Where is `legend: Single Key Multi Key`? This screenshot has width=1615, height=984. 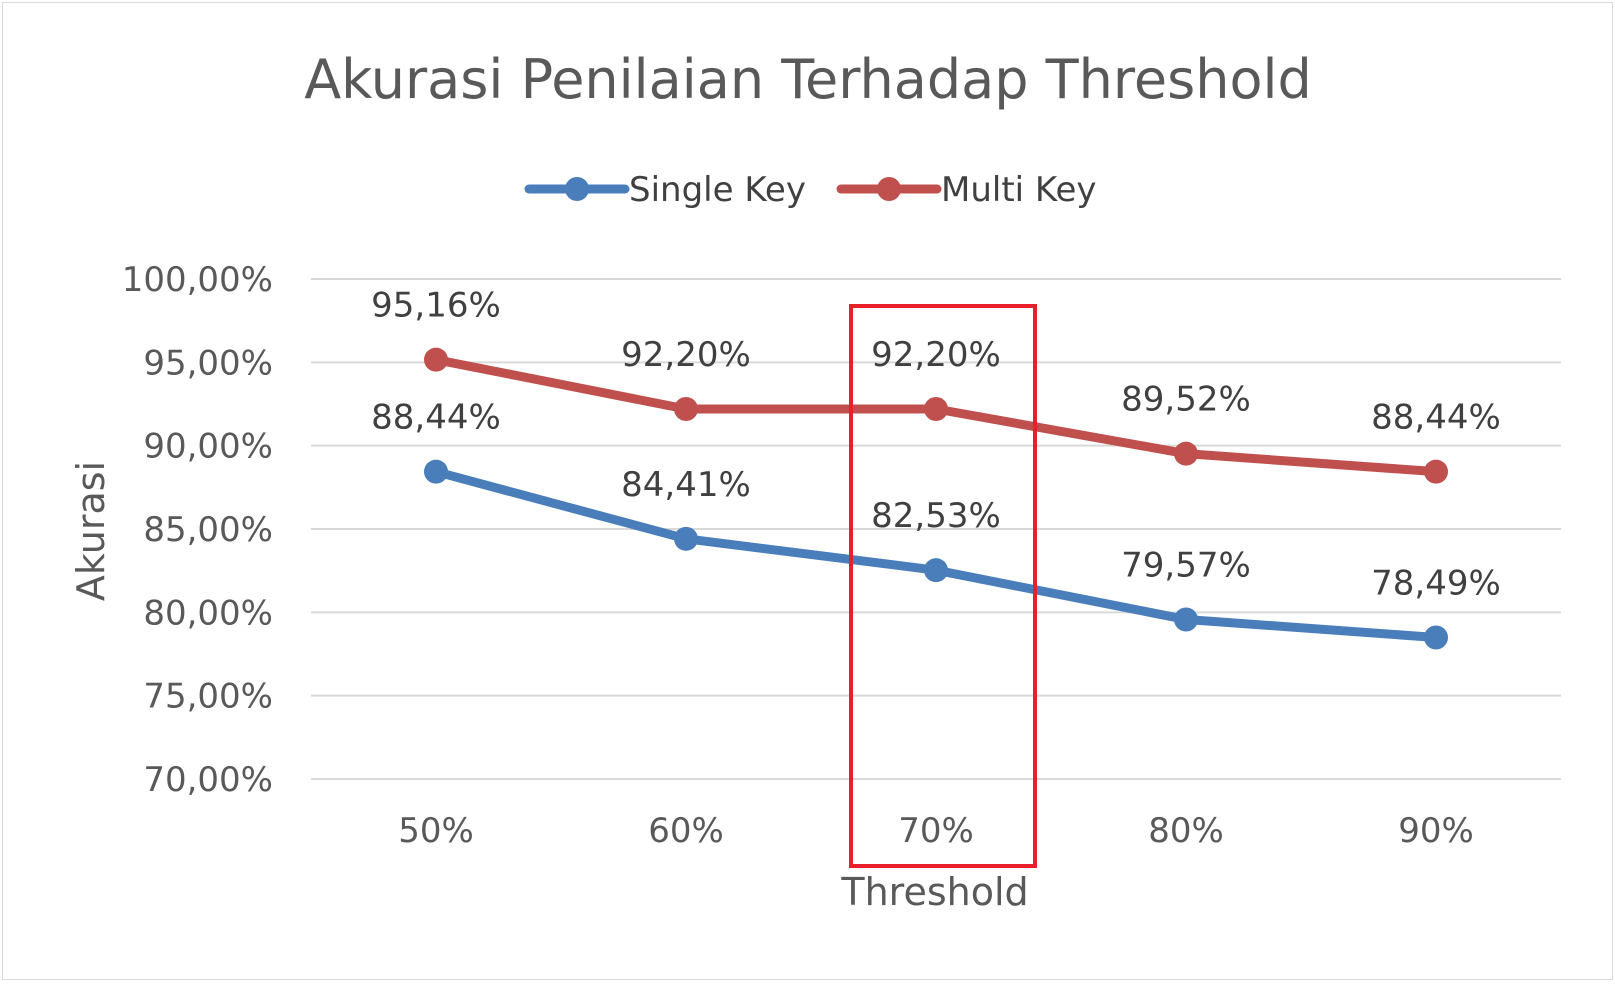
legend: Single Key Multi Key is located at coordinates (810, 190).